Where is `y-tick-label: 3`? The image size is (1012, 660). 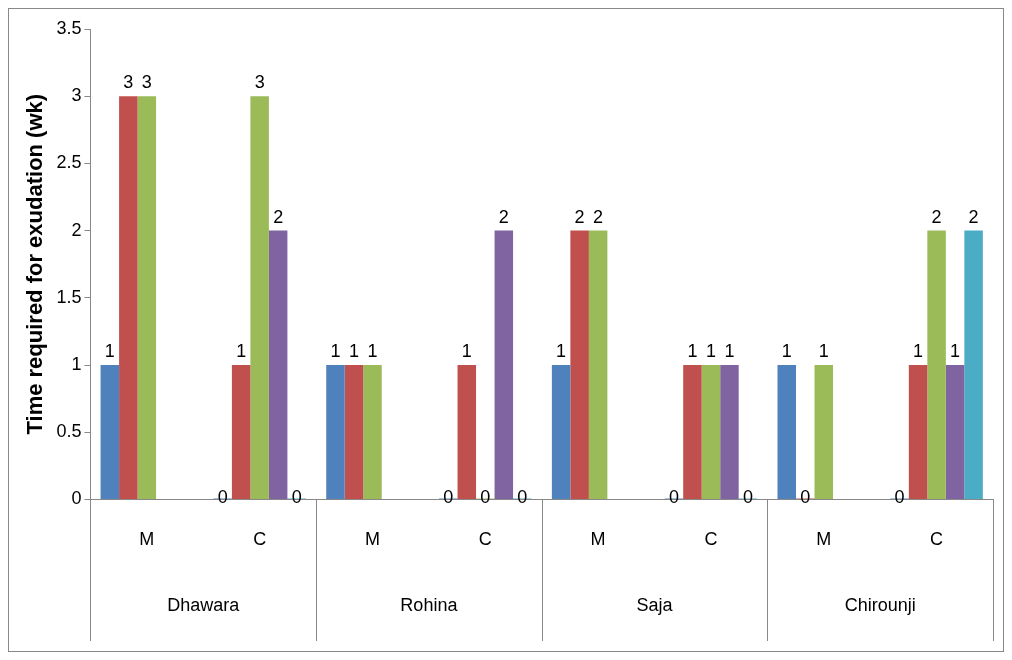
y-tick-label: 3 is located at coordinates (76, 95).